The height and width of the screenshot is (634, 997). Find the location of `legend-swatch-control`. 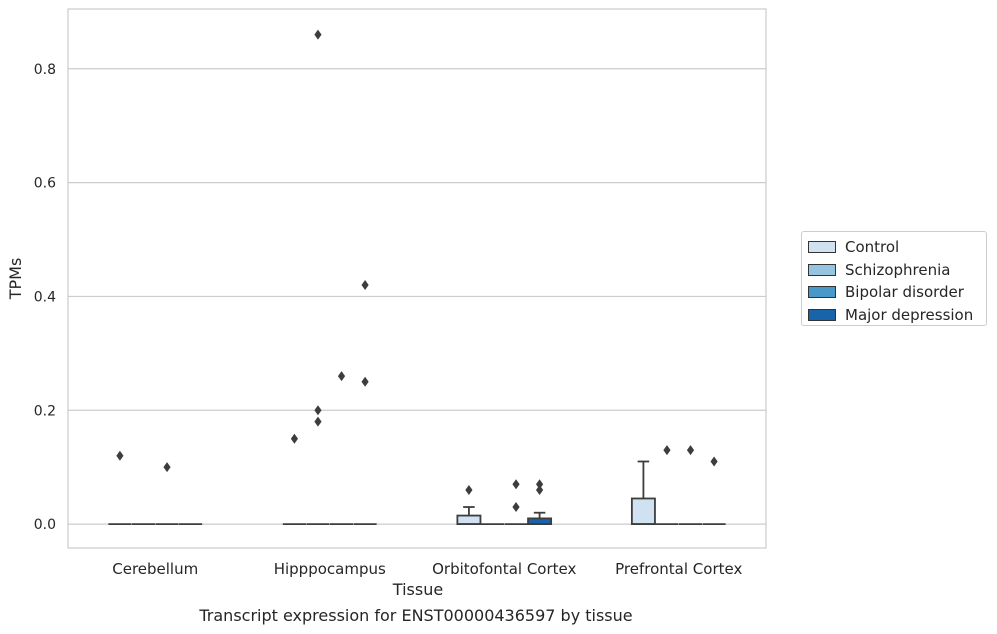

legend-swatch-control is located at coordinates (822, 247).